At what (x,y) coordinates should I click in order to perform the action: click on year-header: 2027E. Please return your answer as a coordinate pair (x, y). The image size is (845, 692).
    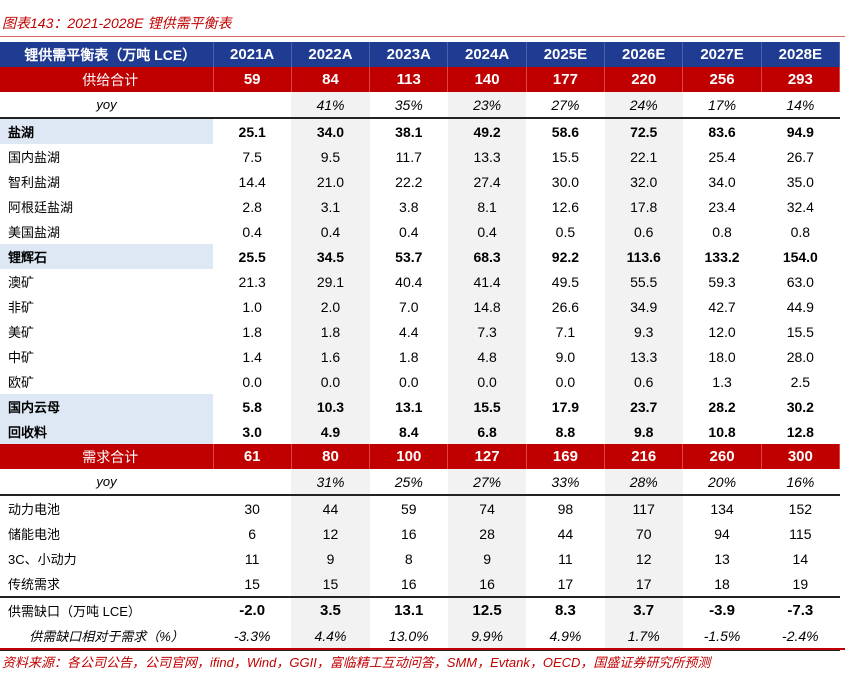
    Looking at the image, I should click on (722, 54).